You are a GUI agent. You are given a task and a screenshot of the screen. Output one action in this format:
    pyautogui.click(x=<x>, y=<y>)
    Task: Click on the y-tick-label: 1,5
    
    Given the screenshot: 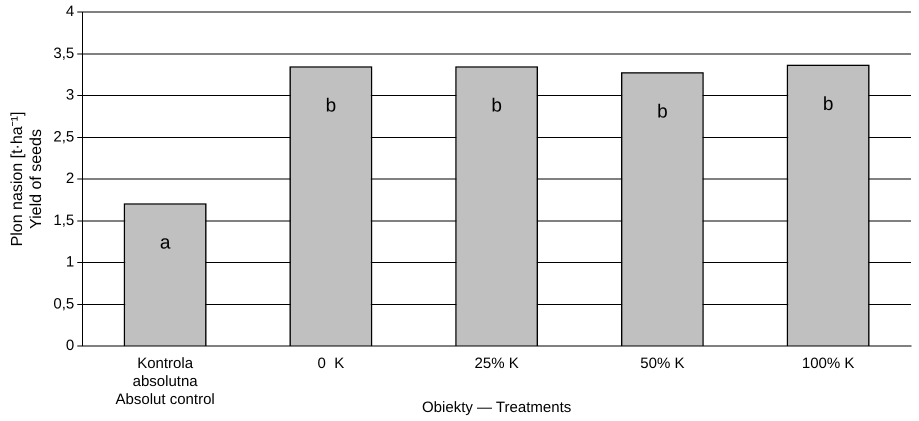 What is the action you would take?
    pyautogui.click(x=63, y=220)
    